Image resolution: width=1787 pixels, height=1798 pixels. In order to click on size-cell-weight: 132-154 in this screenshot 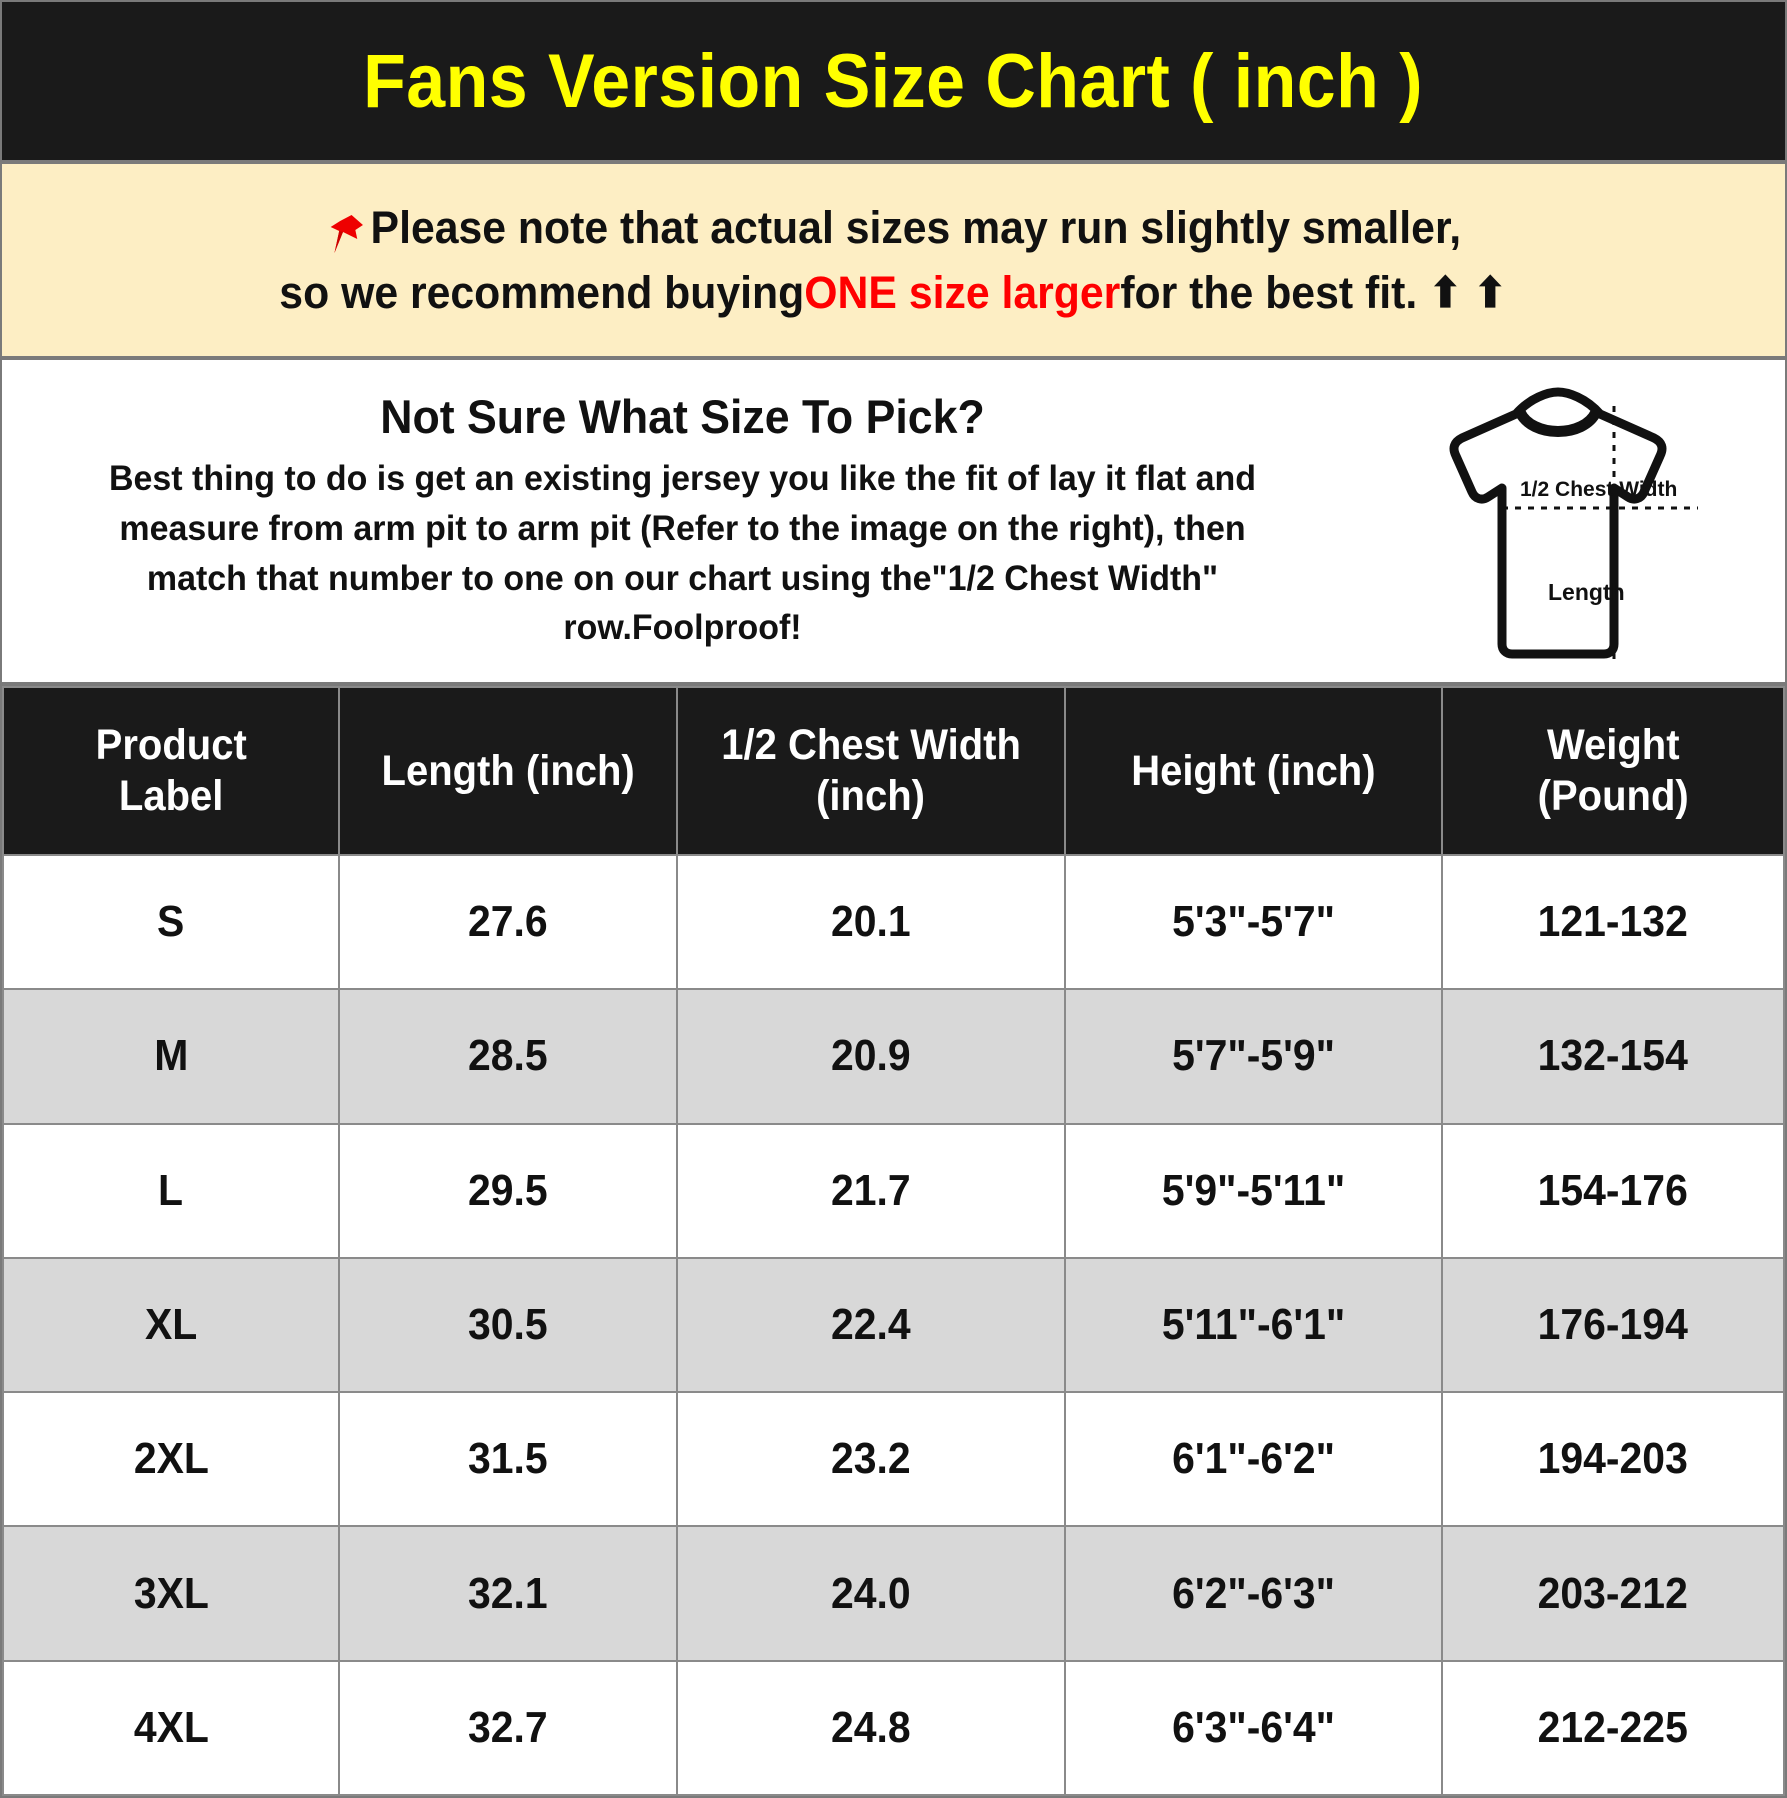, I will do `click(1612, 1056)`.